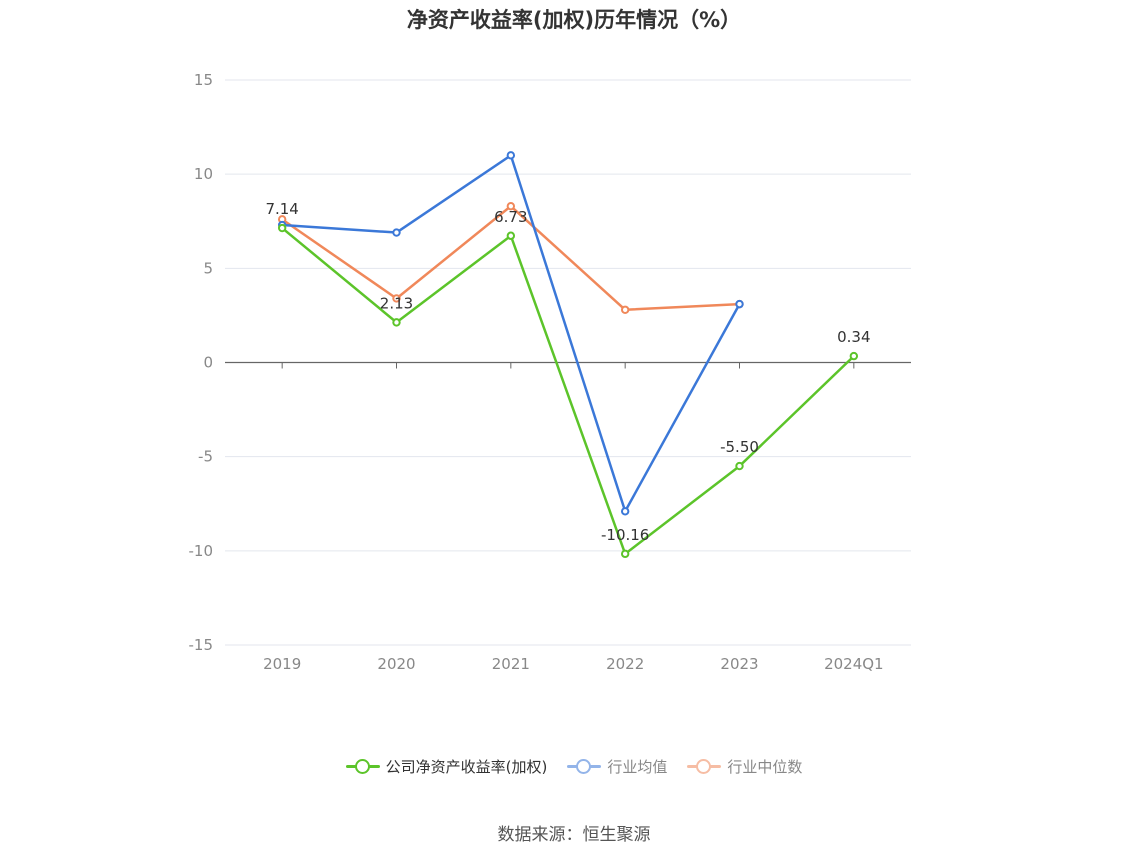 The width and height of the screenshot is (1148, 859). What do you see at coordinates (208, 268) in the screenshot?
I see `y-tick-label: 5` at bounding box center [208, 268].